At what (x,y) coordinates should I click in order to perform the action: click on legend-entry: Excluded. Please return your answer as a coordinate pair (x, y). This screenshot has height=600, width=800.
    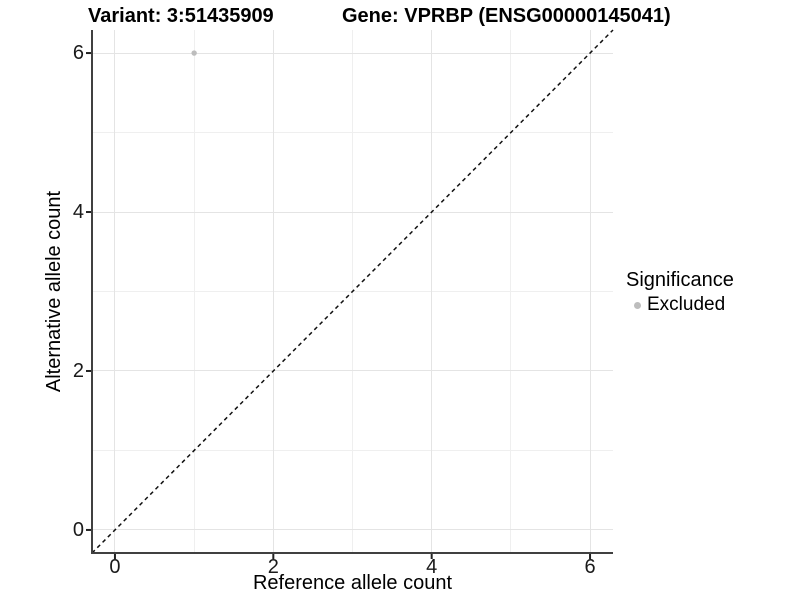
    Looking at the image, I should click on (711, 305).